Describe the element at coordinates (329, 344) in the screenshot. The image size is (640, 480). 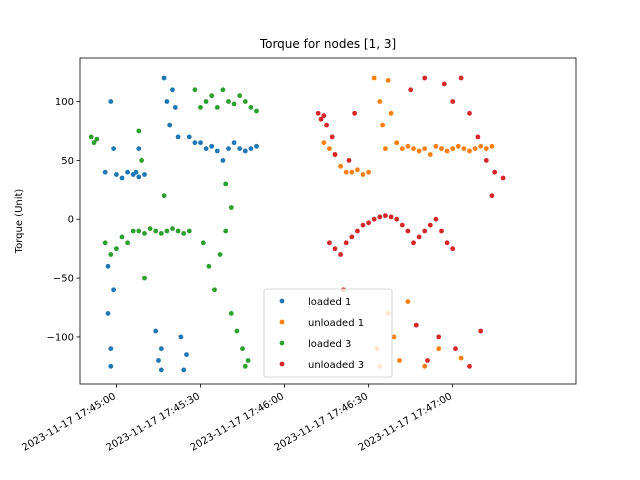
I see `legend-label-3: loaded 3` at that location.